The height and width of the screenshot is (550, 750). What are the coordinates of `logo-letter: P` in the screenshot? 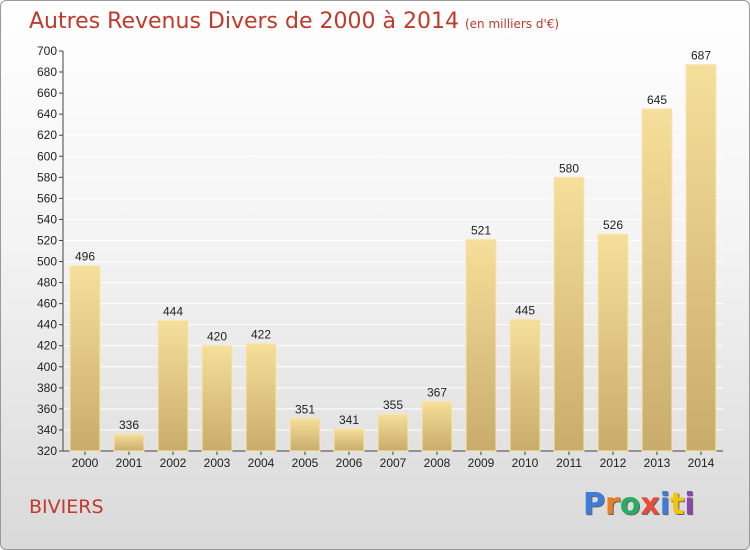 It's located at (594, 504).